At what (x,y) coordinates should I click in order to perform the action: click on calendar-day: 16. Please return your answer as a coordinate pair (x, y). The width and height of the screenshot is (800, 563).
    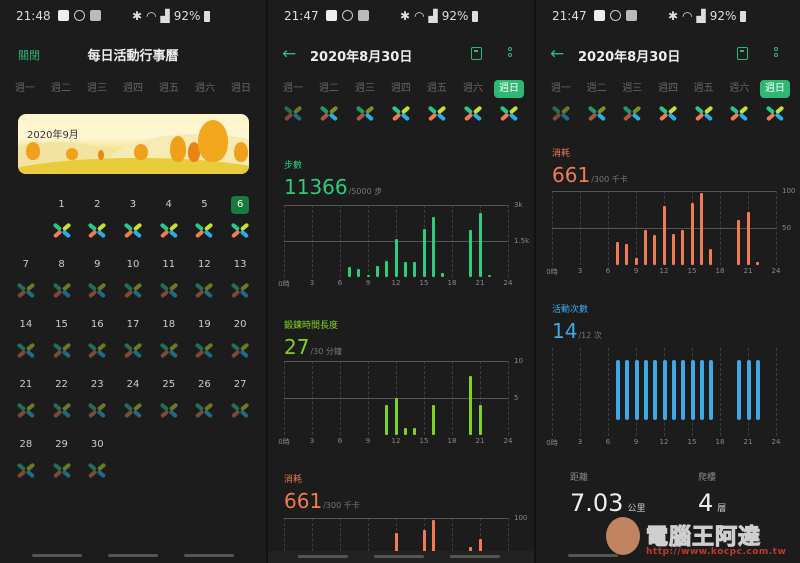
    Looking at the image, I should click on (97, 338).